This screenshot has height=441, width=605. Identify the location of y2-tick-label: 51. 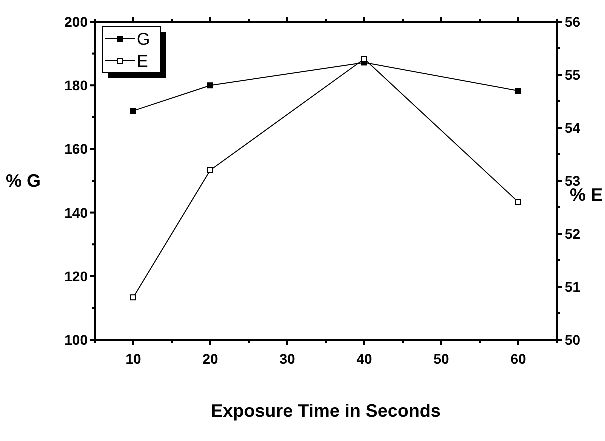
(573, 287).